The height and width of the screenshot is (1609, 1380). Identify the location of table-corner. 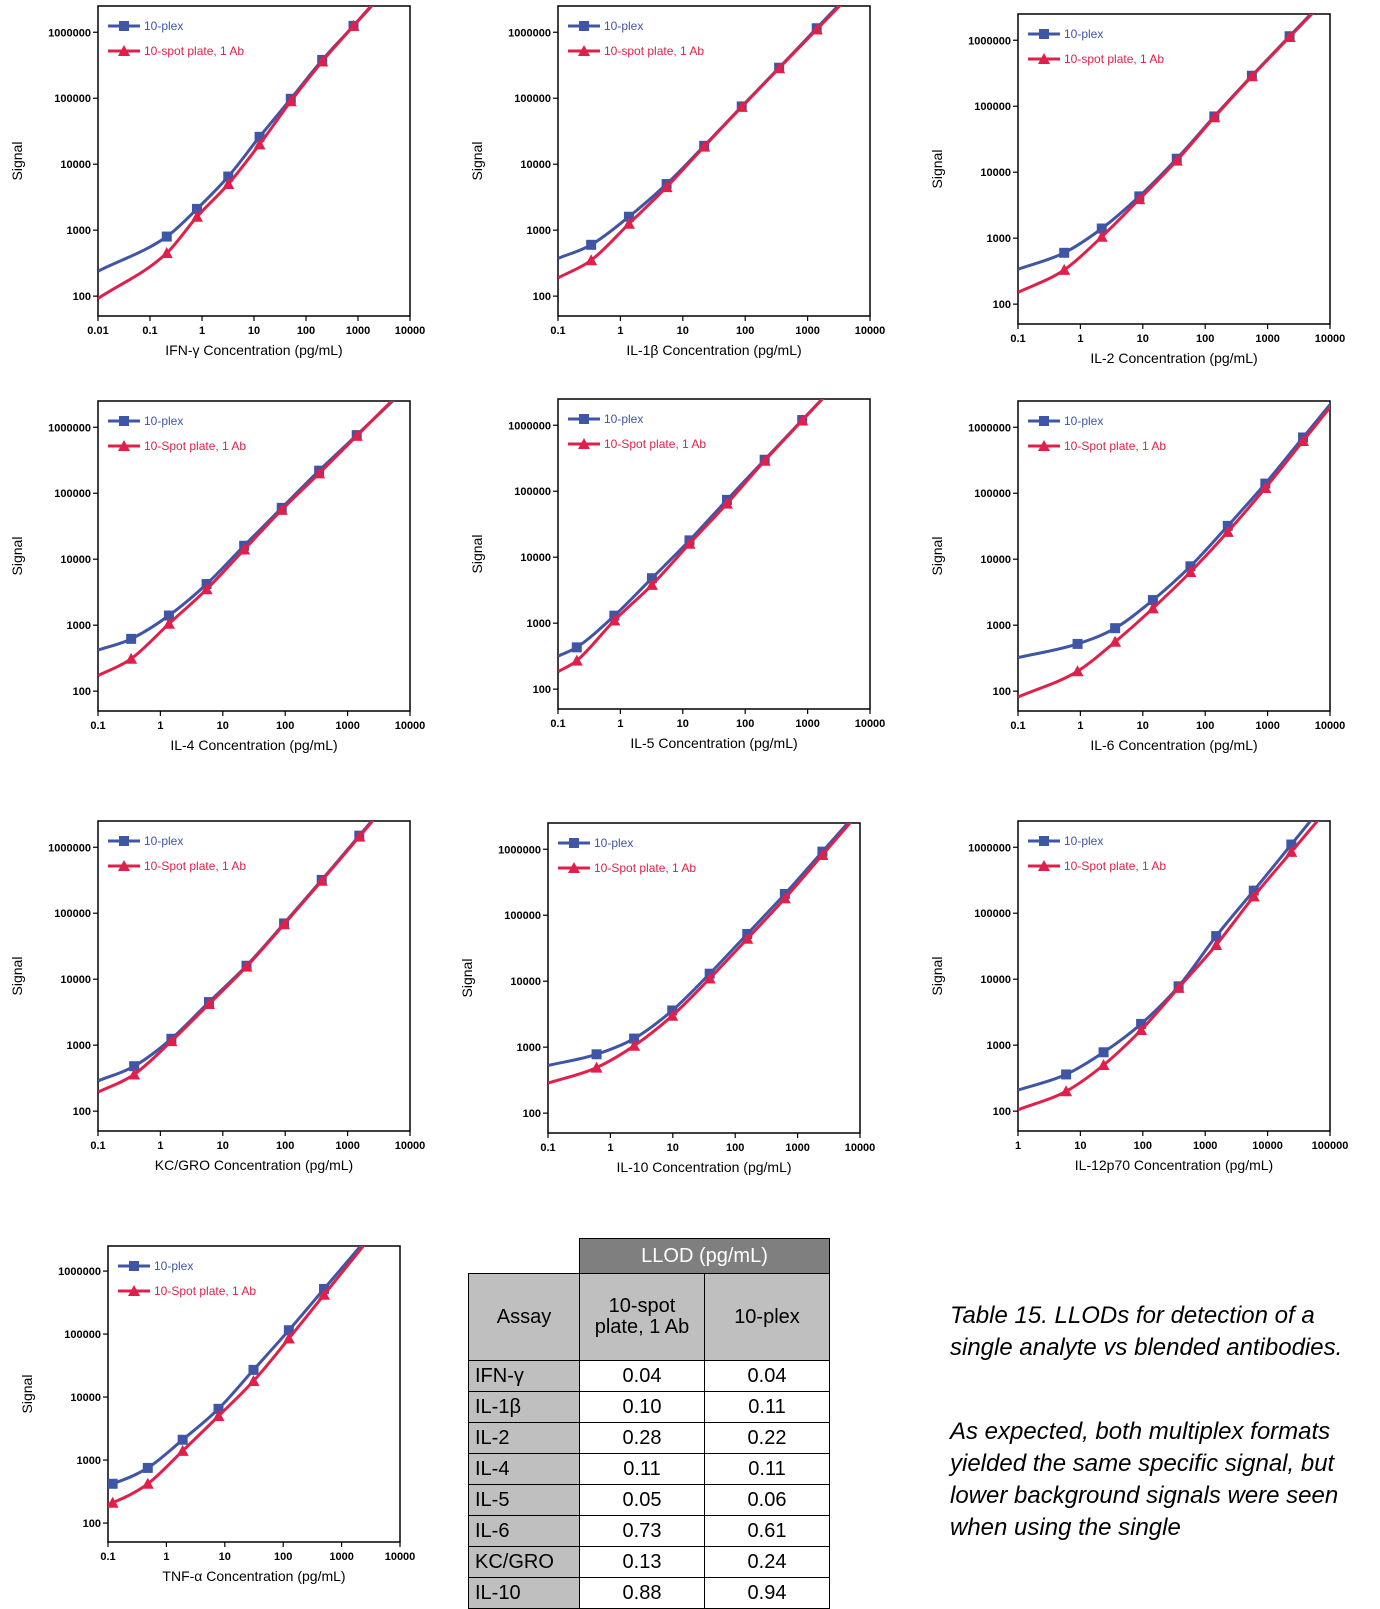
(524, 1256).